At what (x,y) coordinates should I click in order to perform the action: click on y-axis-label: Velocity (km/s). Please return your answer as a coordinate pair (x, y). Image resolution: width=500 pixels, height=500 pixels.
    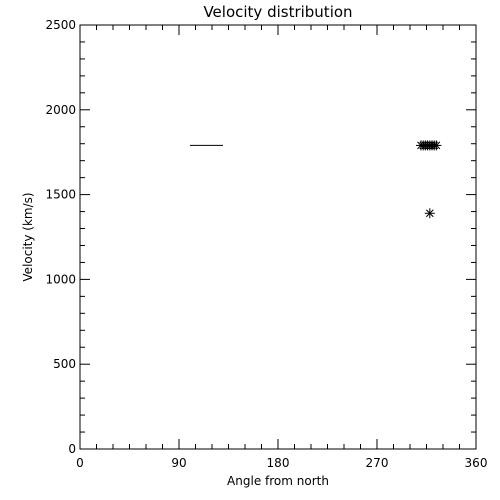
    Looking at the image, I should click on (28, 236).